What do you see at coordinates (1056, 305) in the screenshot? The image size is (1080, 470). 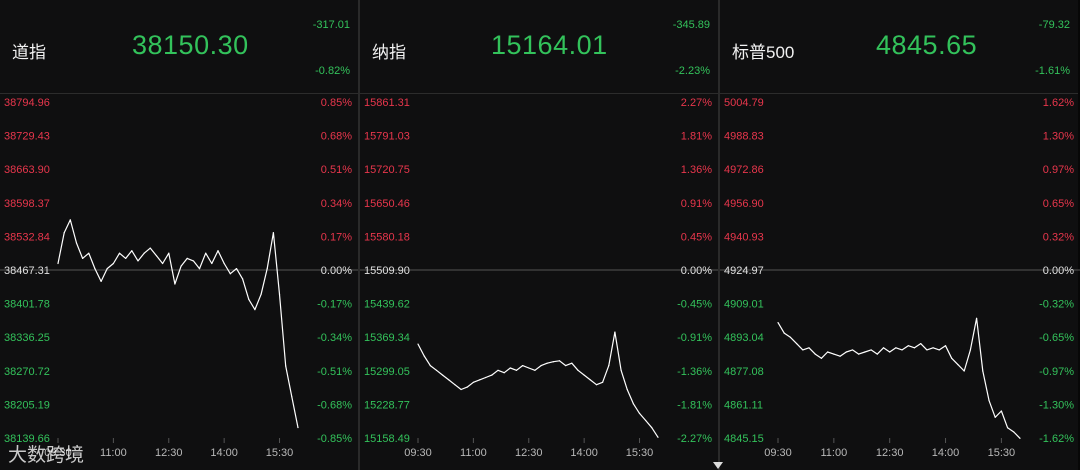 I see `pct-tick-label: -0.32%` at bounding box center [1056, 305].